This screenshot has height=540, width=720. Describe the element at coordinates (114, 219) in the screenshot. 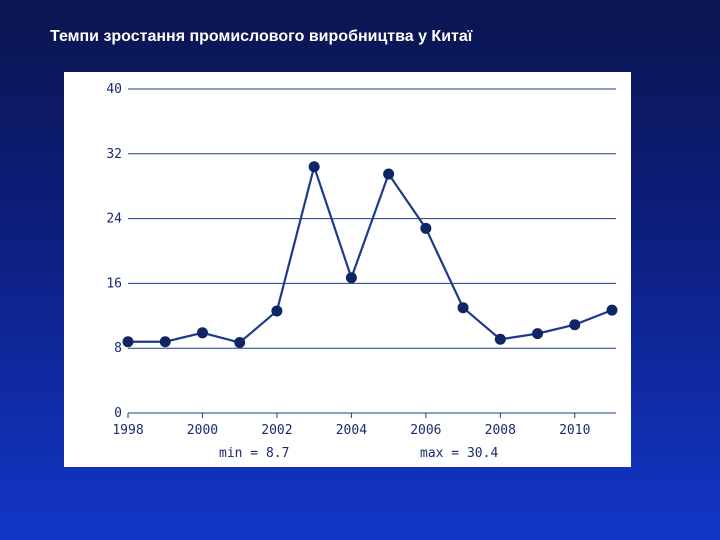

I see `y-tick-label: 24` at that location.